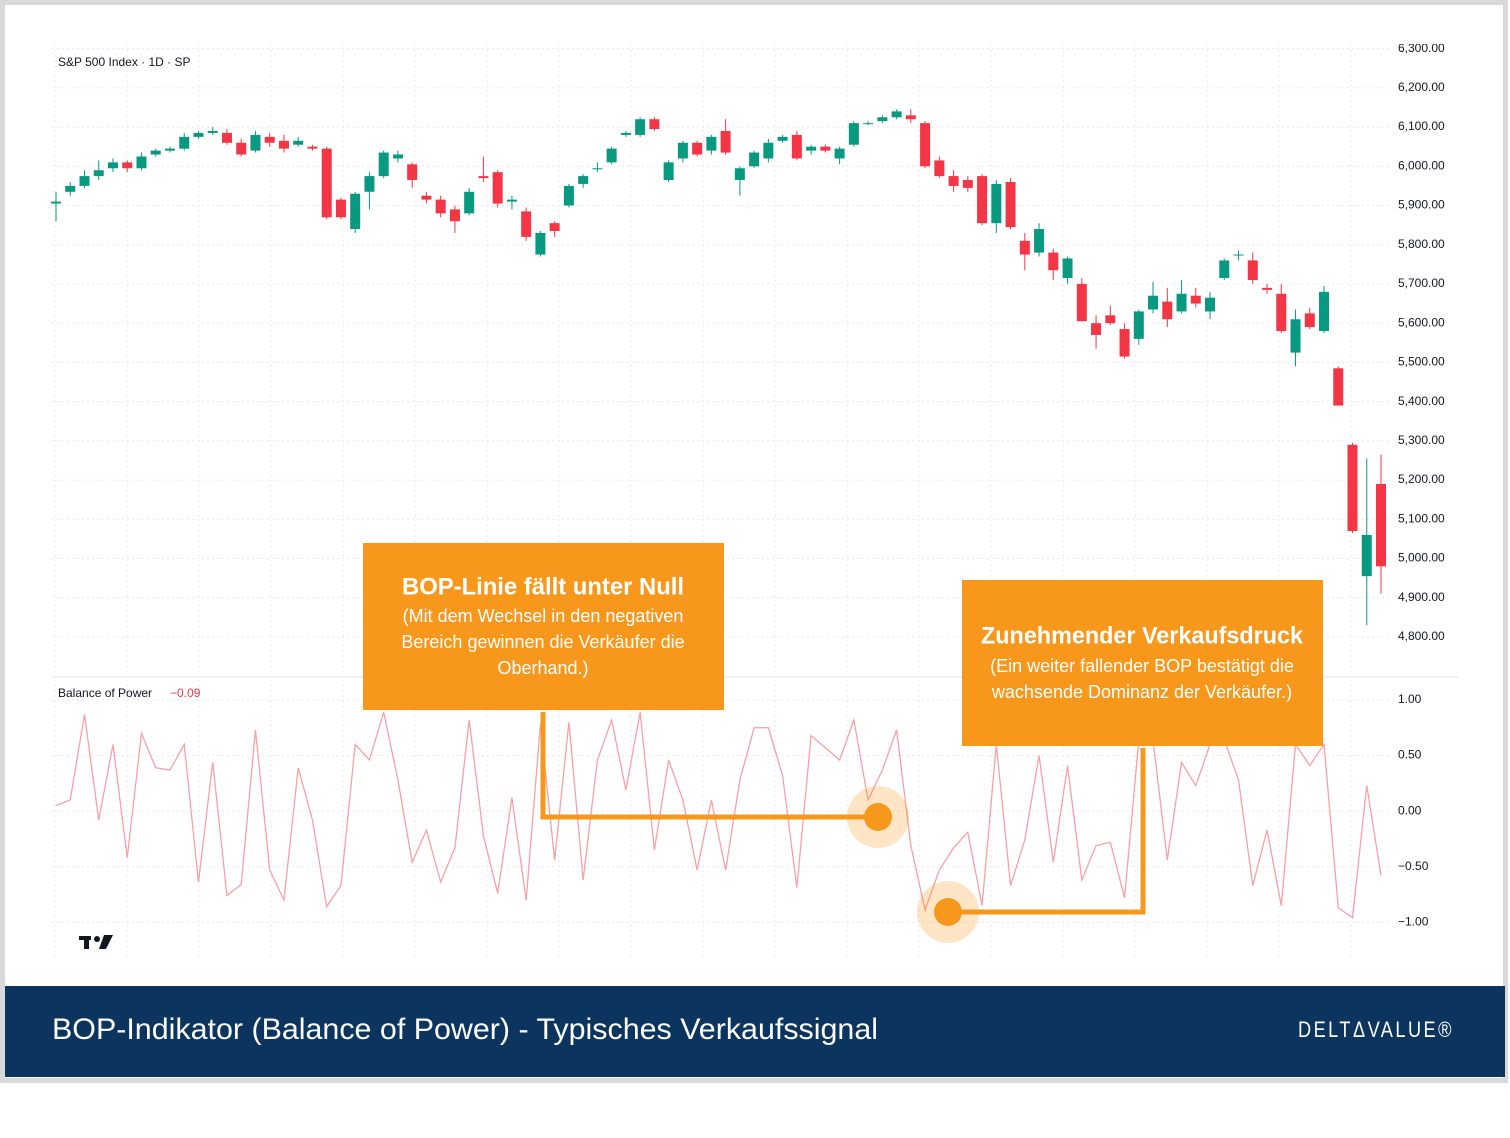 Image resolution: width=1510 pixels, height=1138 pixels. What do you see at coordinates (1421, 636) in the screenshot?
I see `y-tick-label: 4,800.00` at bounding box center [1421, 636].